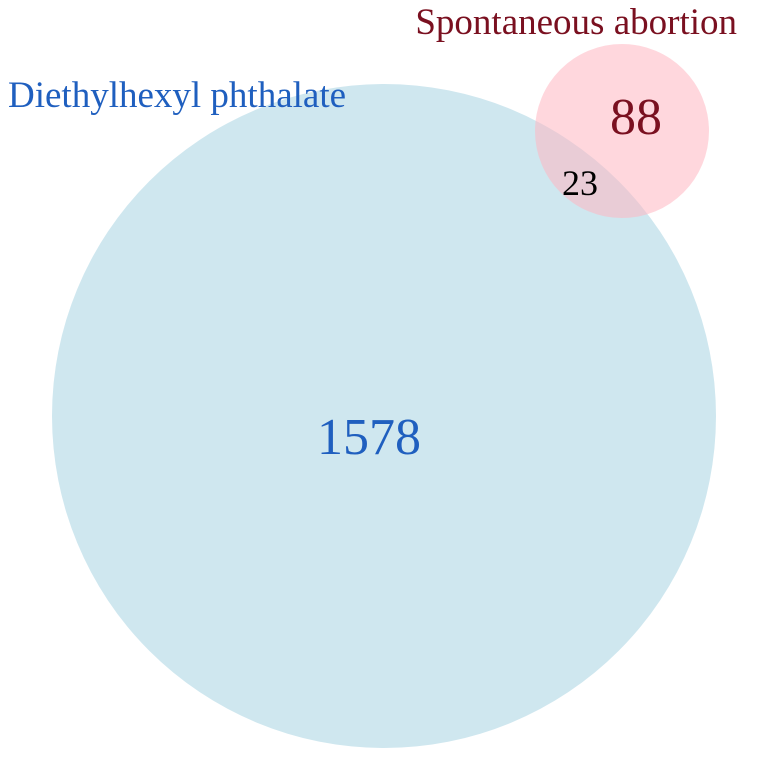 The image size is (768, 768). I want to click on diethylhexyl-phthalate-label: Diethylhexyl phthalate, so click(177, 95).